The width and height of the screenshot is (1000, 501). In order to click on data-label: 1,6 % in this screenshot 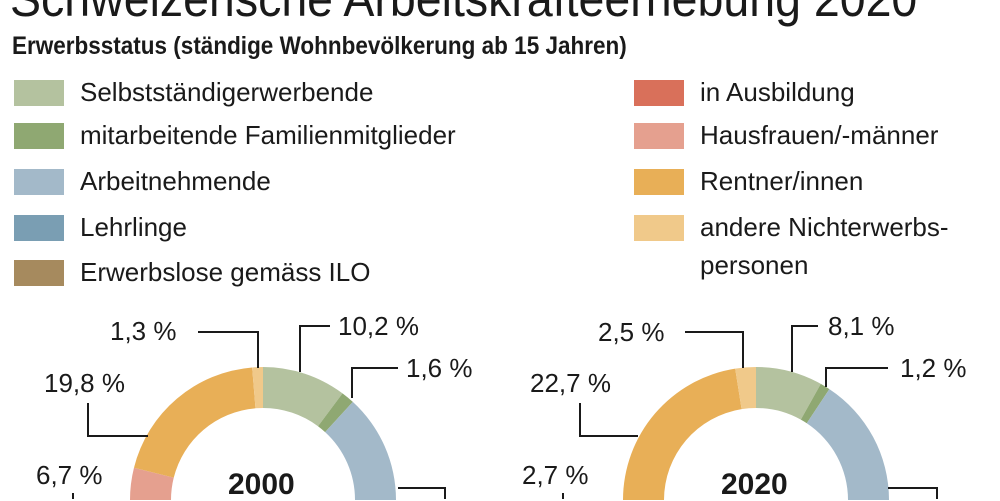, I will do `click(439, 368)`.